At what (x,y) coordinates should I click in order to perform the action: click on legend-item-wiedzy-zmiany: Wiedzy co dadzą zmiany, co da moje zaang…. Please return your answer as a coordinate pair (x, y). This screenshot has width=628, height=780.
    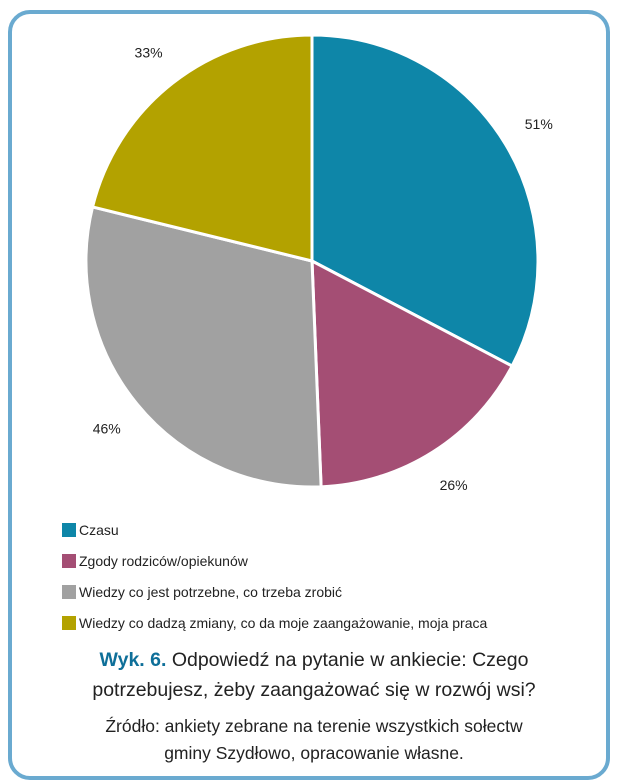
    Looking at the image, I should click on (332, 622).